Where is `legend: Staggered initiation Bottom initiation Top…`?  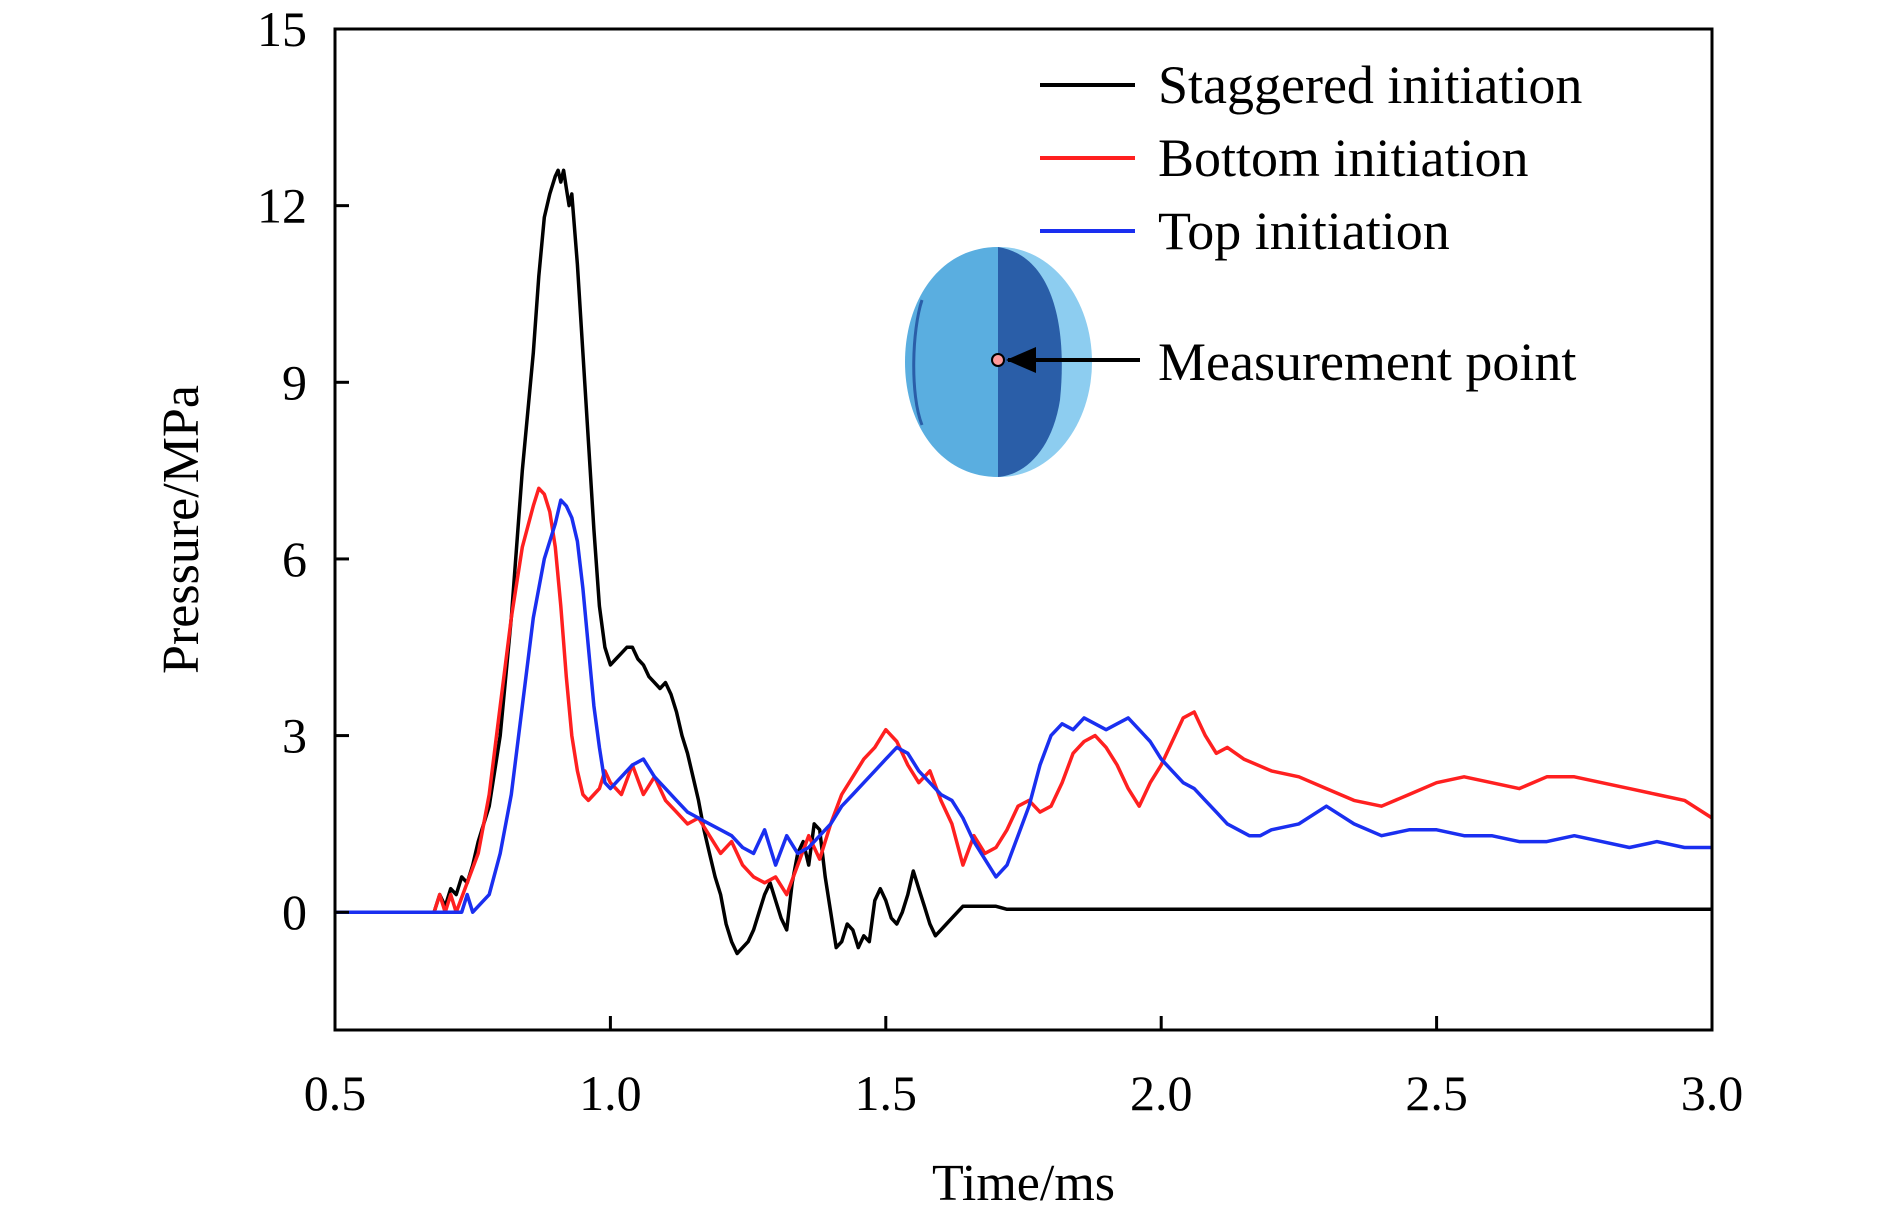 legend: Staggered initiation Bottom initiation Top… is located at coordinates (1311, 158).